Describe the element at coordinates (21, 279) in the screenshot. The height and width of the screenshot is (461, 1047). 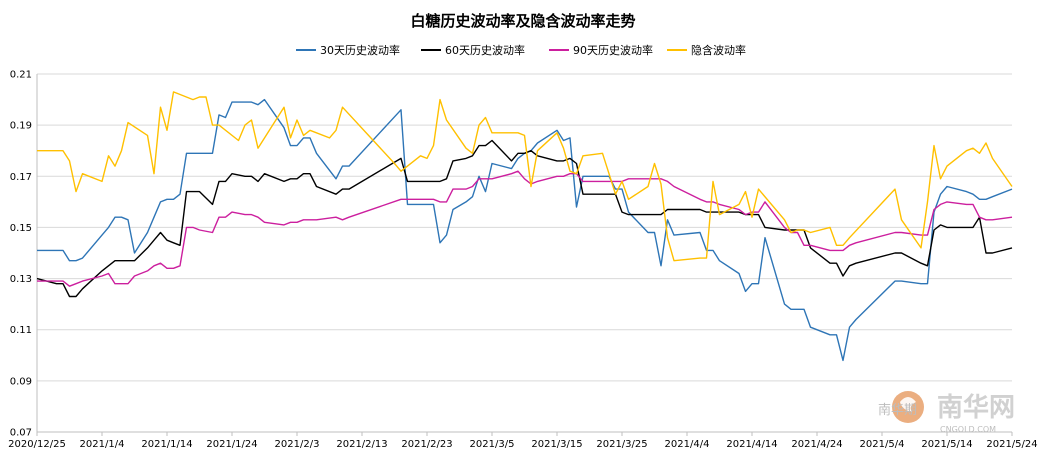
I see `y-tick-label: 0.13` at that location.